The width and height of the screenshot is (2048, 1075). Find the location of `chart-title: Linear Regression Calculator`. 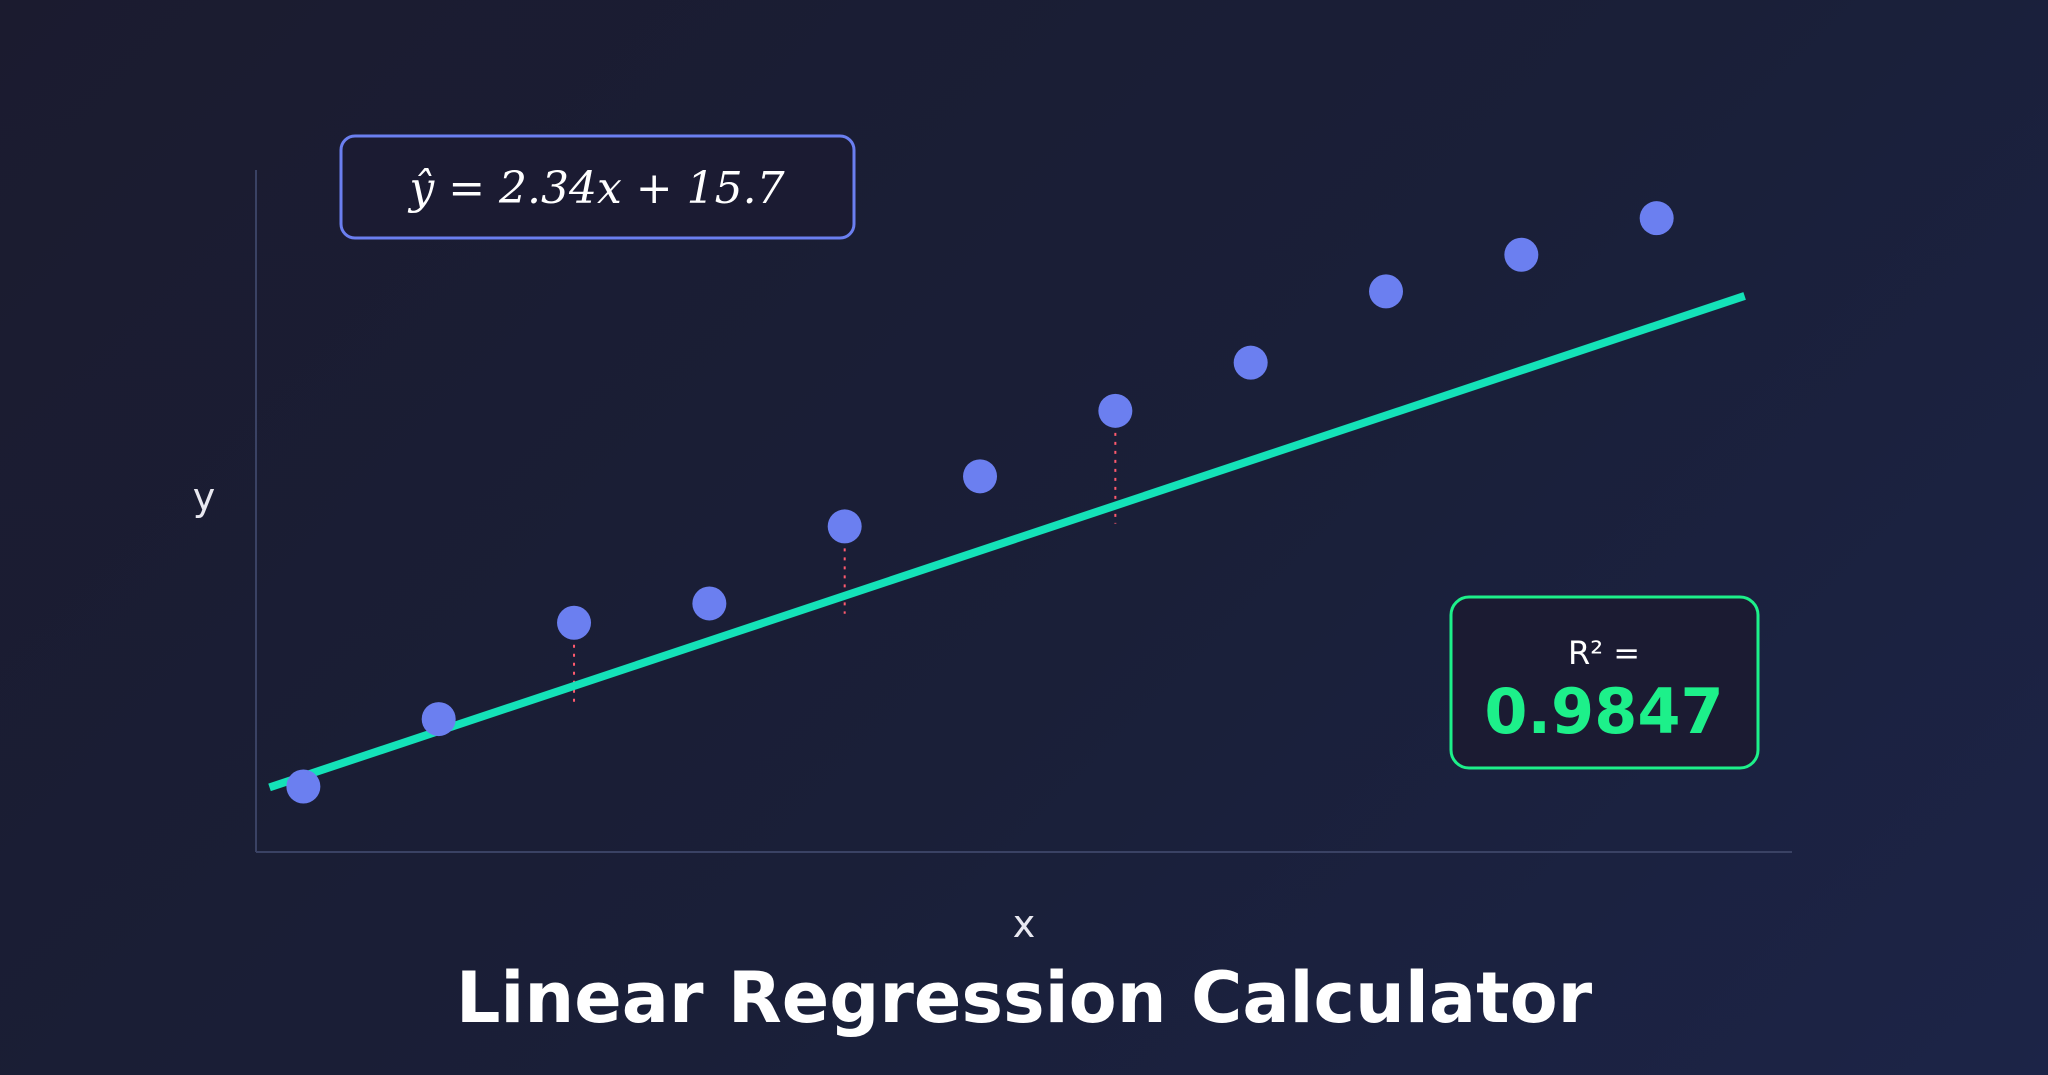

chart-title: Linear Regression Calculator is located at coordinates (1024, 998).